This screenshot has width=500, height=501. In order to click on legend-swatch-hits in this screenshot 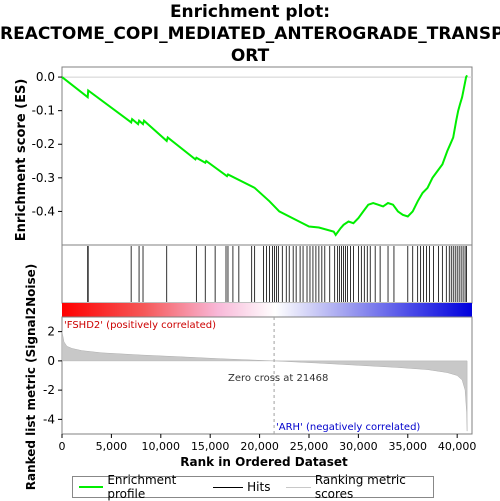, I will do `click(228, 487)`.